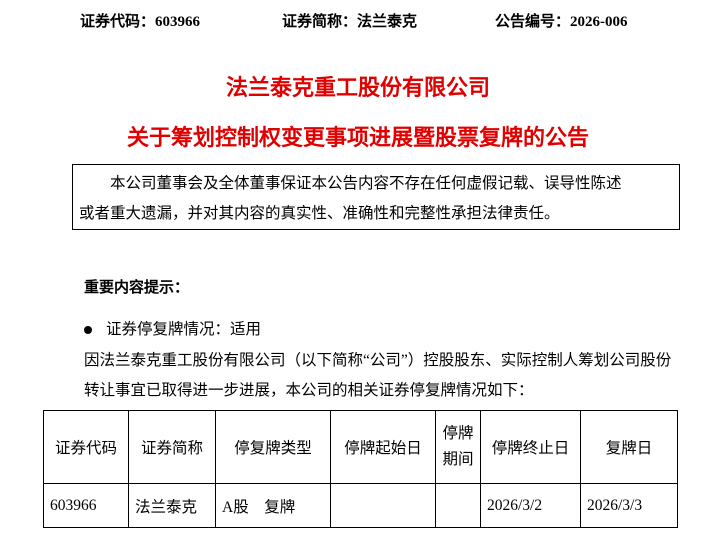  Describe the element at coordinates (458, 447) in the screenshot. I see `th-period: 停牌期间` at that location.